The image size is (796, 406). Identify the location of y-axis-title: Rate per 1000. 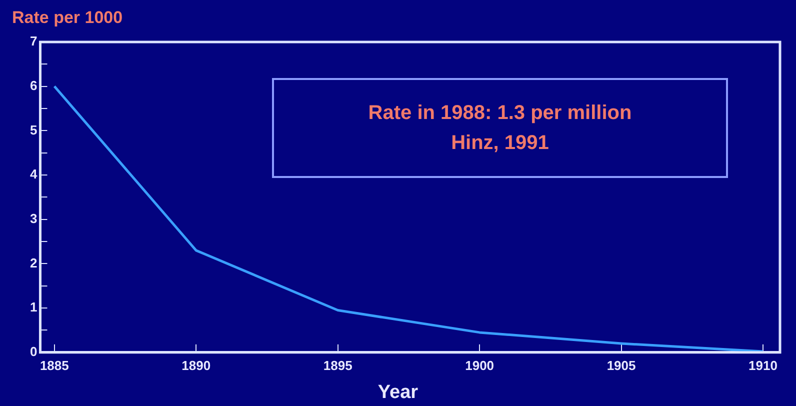
(67, 18).